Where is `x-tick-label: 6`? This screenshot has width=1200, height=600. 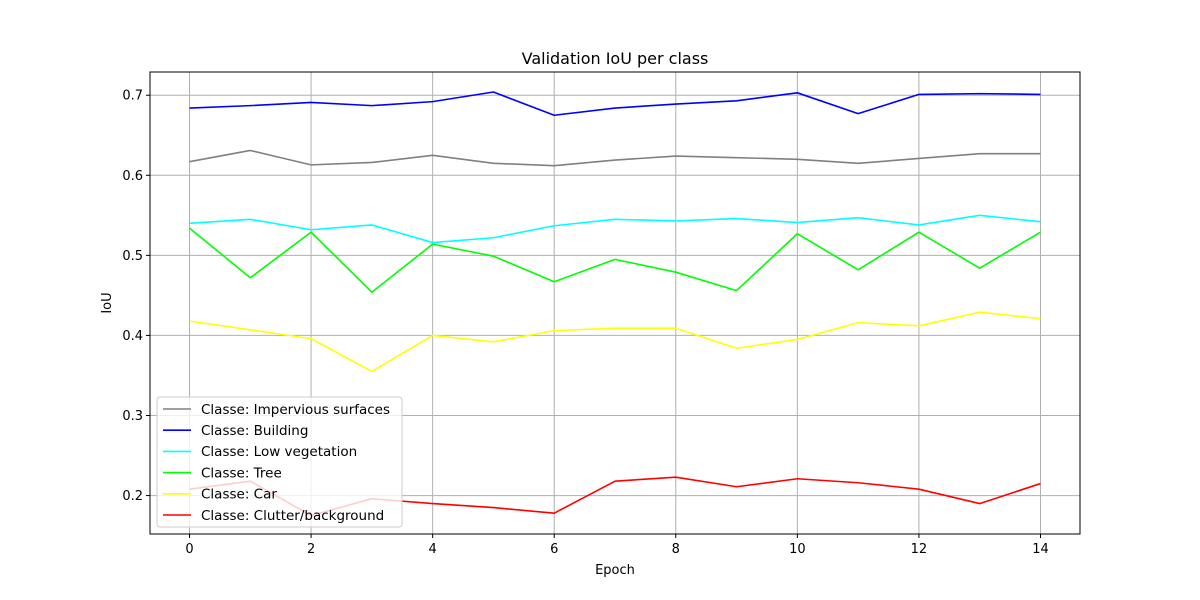
x-tick-label: 6 is located at coordinates (554, 549).